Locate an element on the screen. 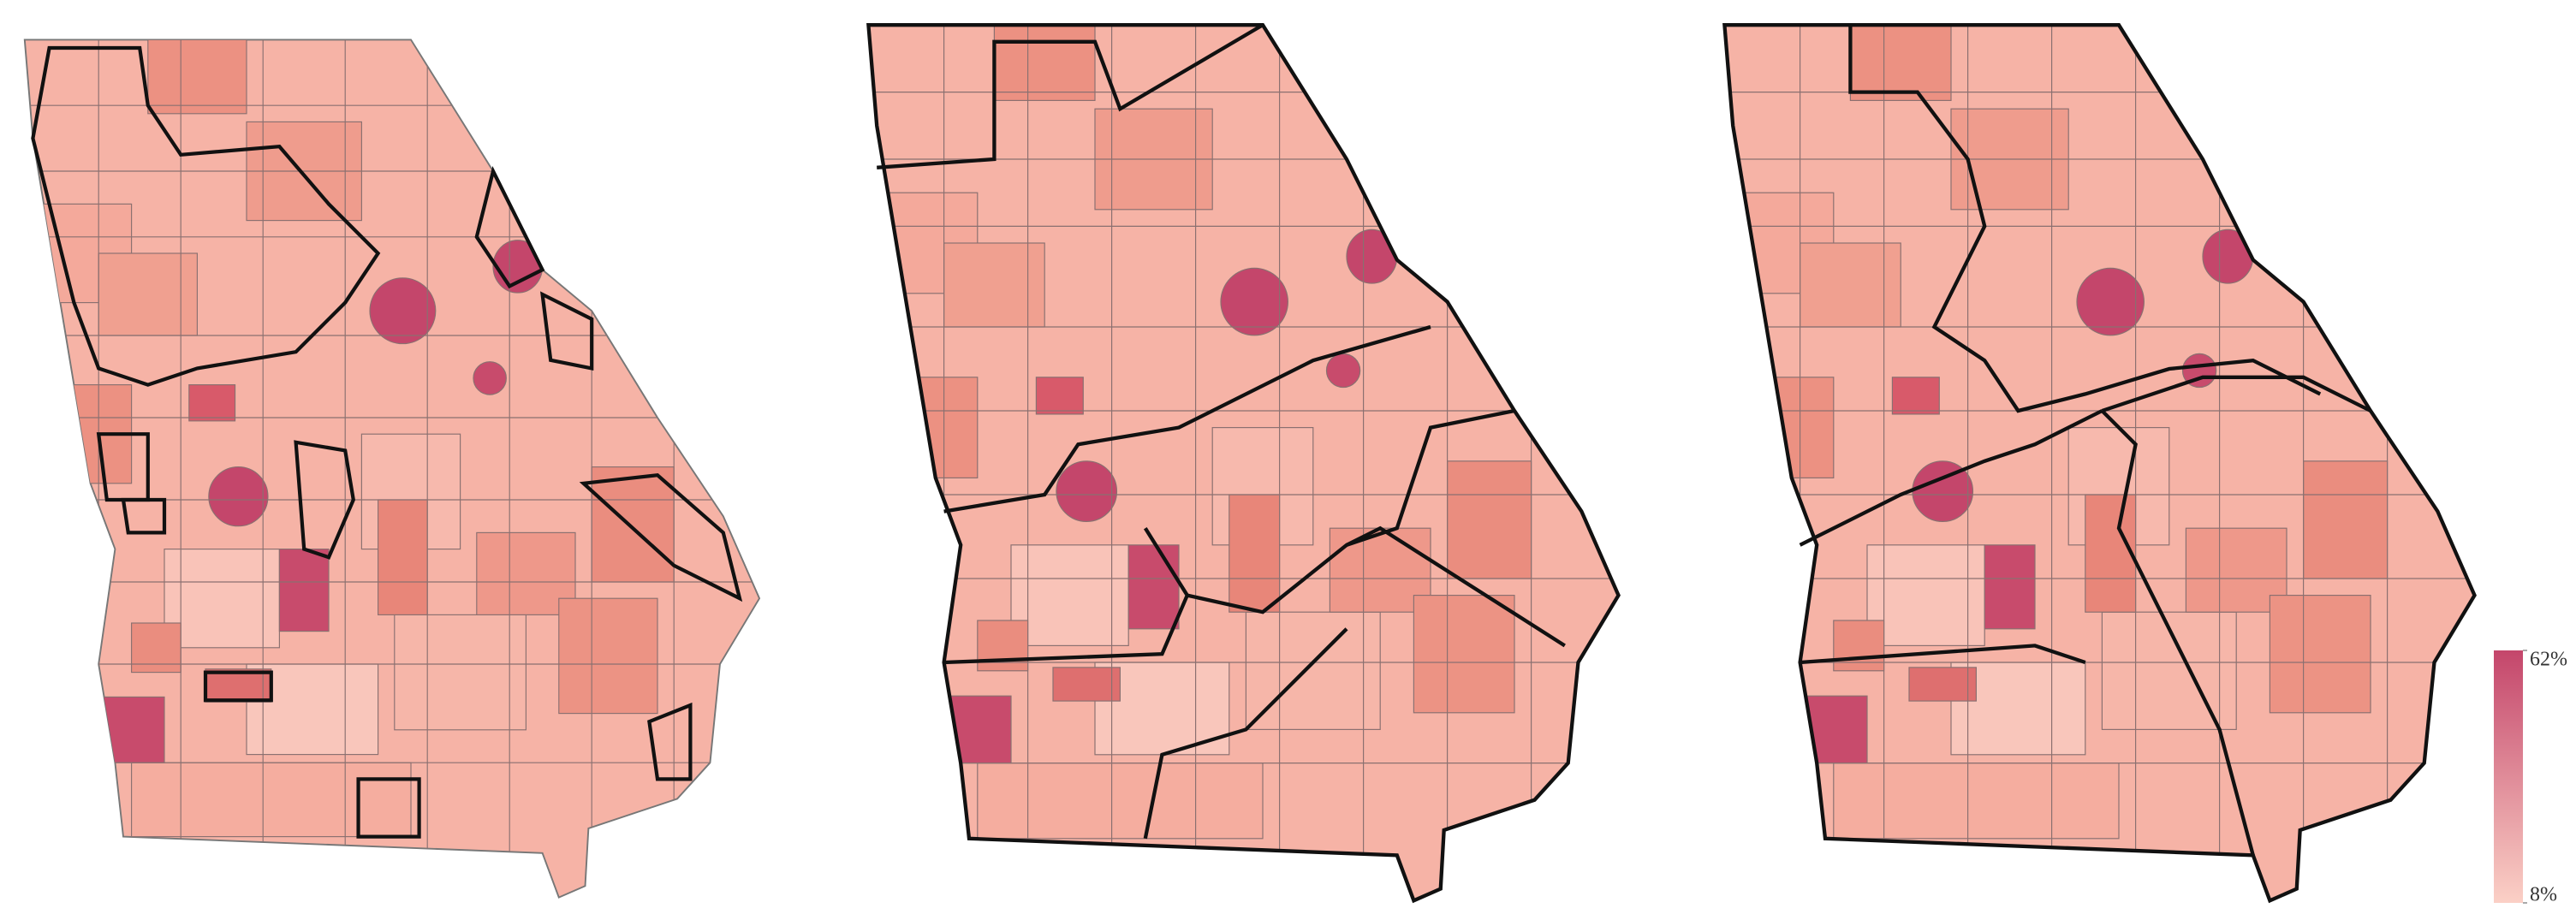 The width and height of the screenshot is (2576, 920). colorbar-label: 8% is located at coordinates (2543, 895).